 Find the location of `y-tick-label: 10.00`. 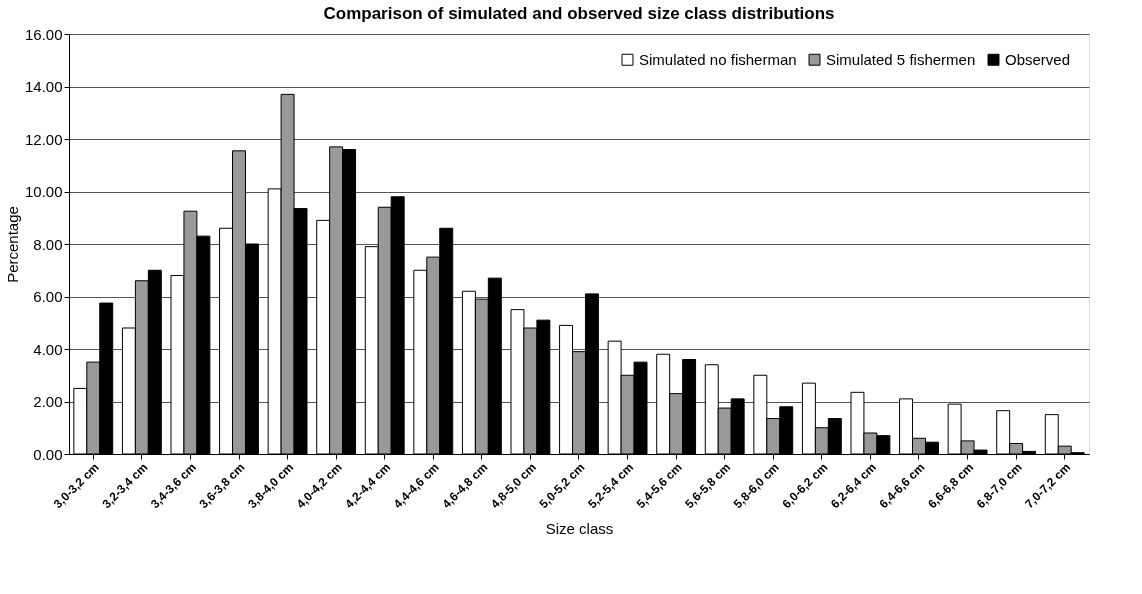

y-tick-label: 10.00 is located at coordinates (43, 191).